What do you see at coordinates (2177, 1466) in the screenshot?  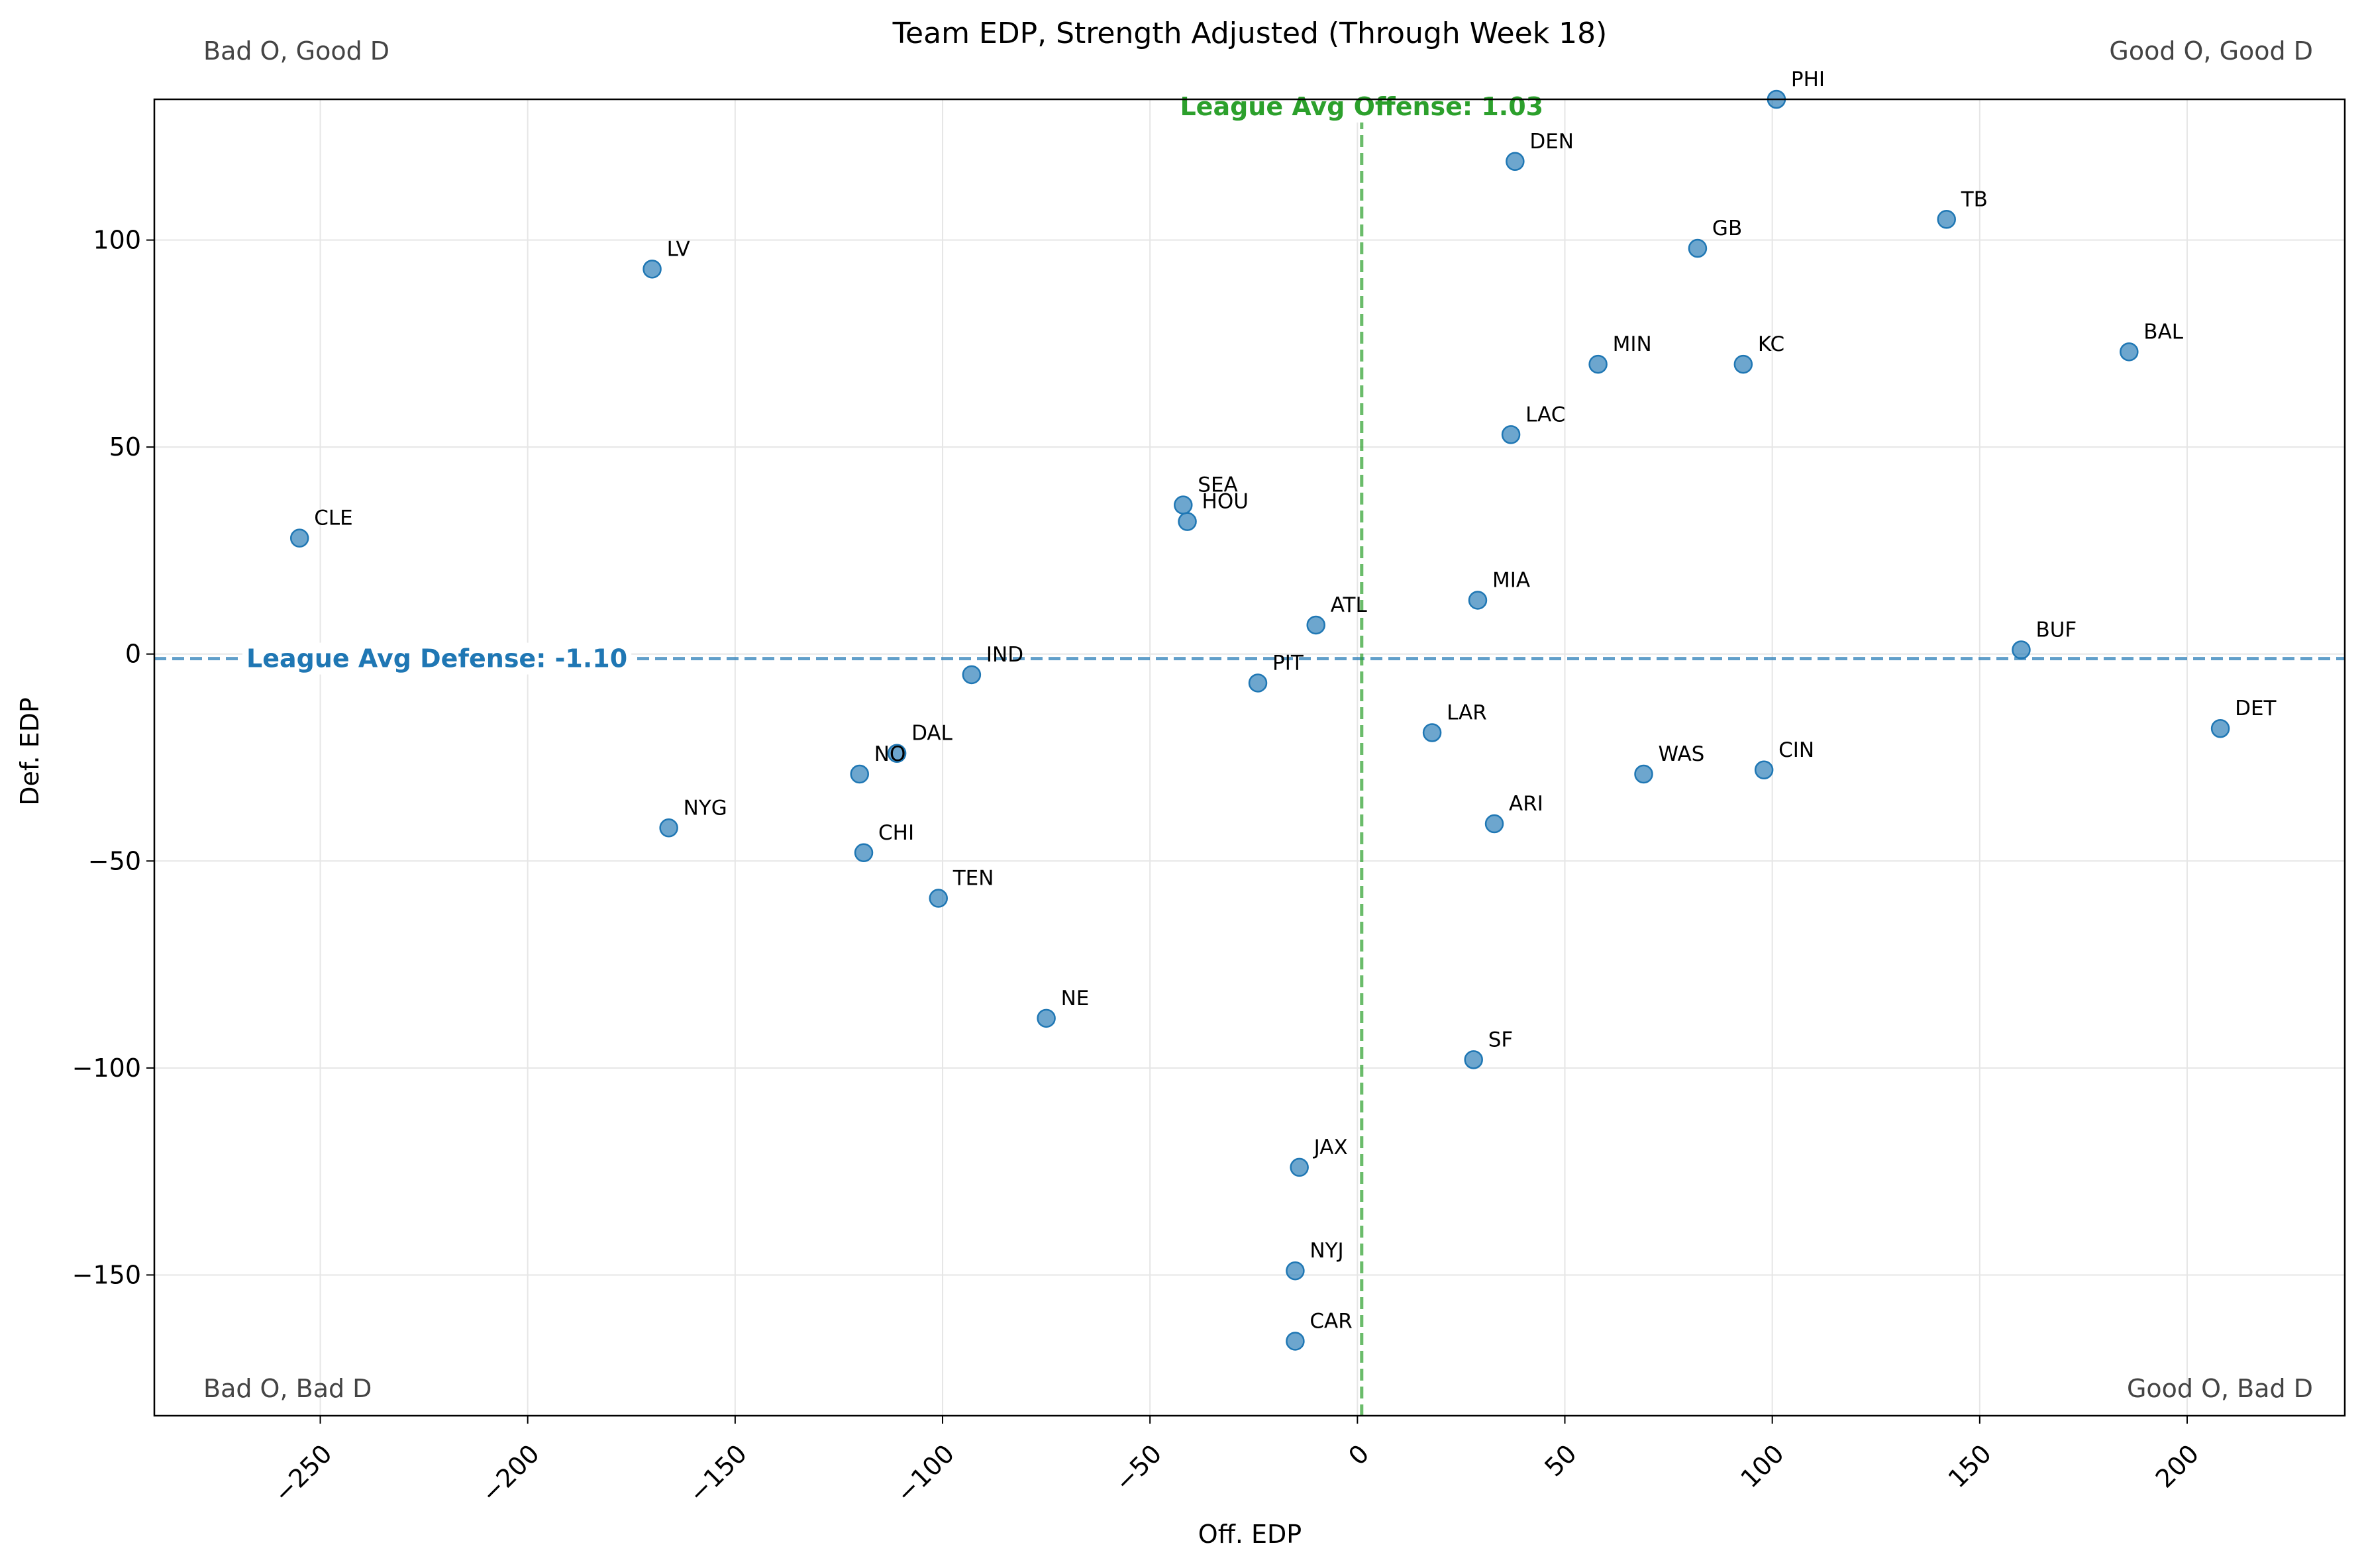 I see `x-tick-label: 200` at bounding box center [2177, 1466].